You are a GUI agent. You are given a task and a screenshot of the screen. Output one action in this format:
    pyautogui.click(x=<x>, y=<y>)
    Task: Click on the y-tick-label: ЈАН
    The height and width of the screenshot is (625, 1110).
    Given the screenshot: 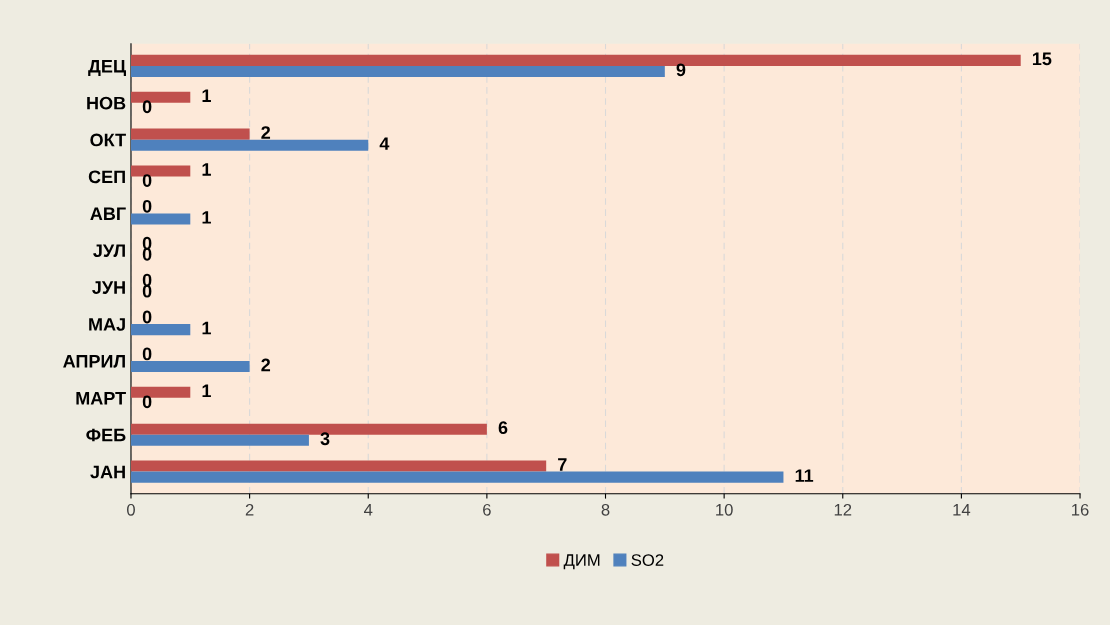 What is the action you would take?
    pyautogui.click(x=107, y=472)
    